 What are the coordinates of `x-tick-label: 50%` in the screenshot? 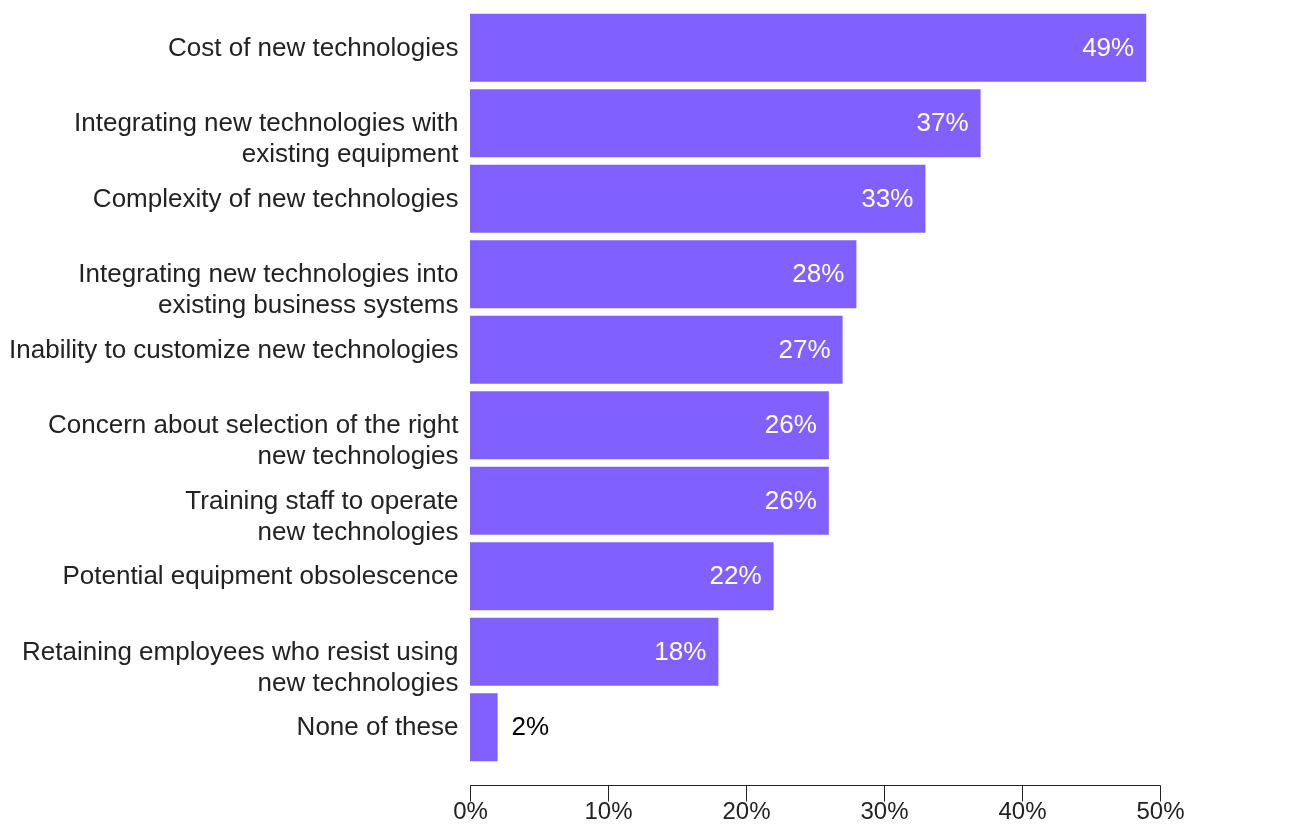 It's located at (1160, 810).